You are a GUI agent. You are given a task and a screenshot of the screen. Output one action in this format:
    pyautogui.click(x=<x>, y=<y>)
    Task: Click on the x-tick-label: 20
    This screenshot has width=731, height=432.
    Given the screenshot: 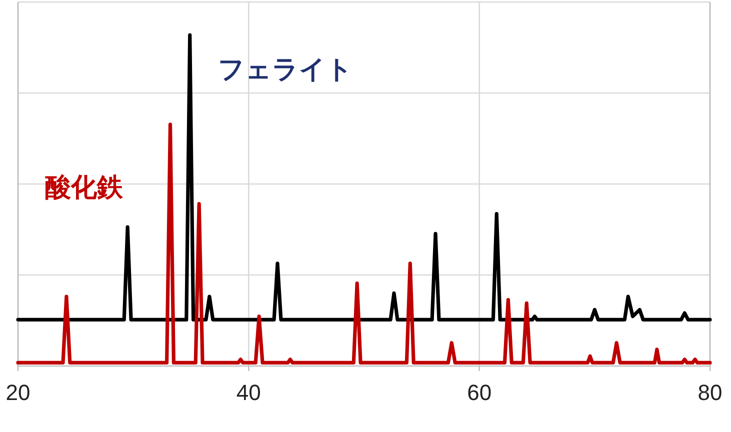 What is the action you would take?
    pyautogui.click(x=18, y=392)
    